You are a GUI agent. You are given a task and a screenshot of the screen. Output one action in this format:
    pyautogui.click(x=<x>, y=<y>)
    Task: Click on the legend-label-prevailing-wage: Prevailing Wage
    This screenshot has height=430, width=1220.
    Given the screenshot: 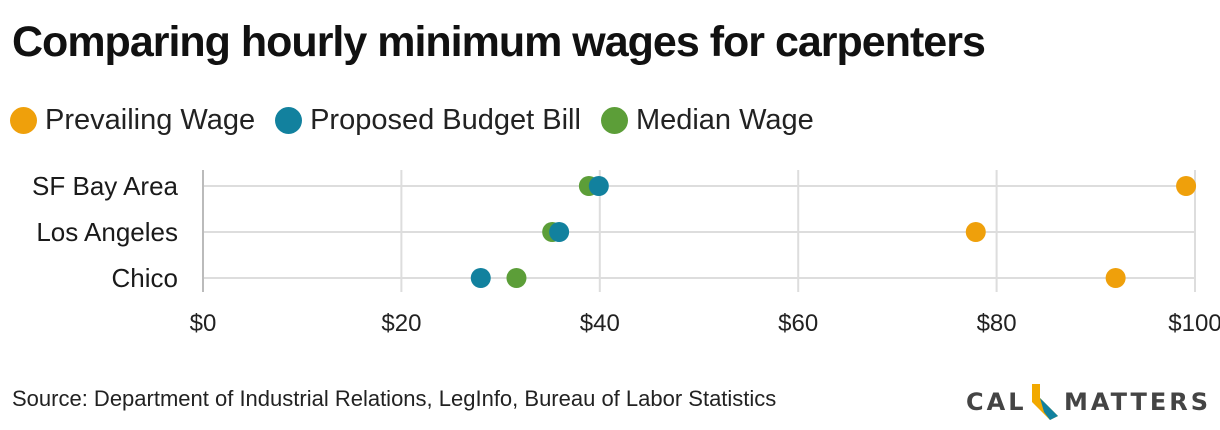 What is the action you would take?
    pyautogui.click(x=150, y=119)
    